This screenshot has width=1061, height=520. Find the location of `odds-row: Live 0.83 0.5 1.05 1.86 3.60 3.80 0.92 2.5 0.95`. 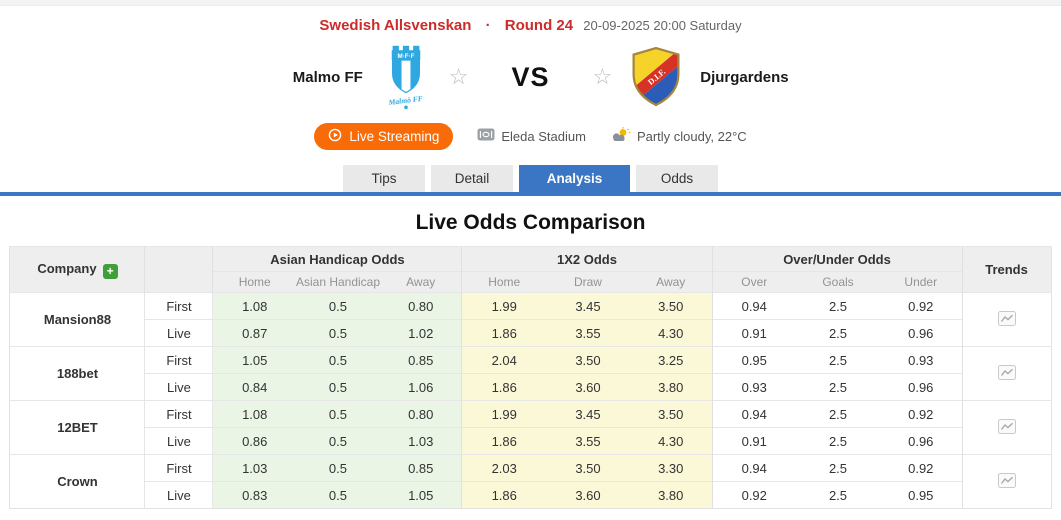

odds-row: Live 0.83 0.5 1.05 1.86 3.60 3.80 0.92 2.5 0.95 is located at coordinates (530, 495).